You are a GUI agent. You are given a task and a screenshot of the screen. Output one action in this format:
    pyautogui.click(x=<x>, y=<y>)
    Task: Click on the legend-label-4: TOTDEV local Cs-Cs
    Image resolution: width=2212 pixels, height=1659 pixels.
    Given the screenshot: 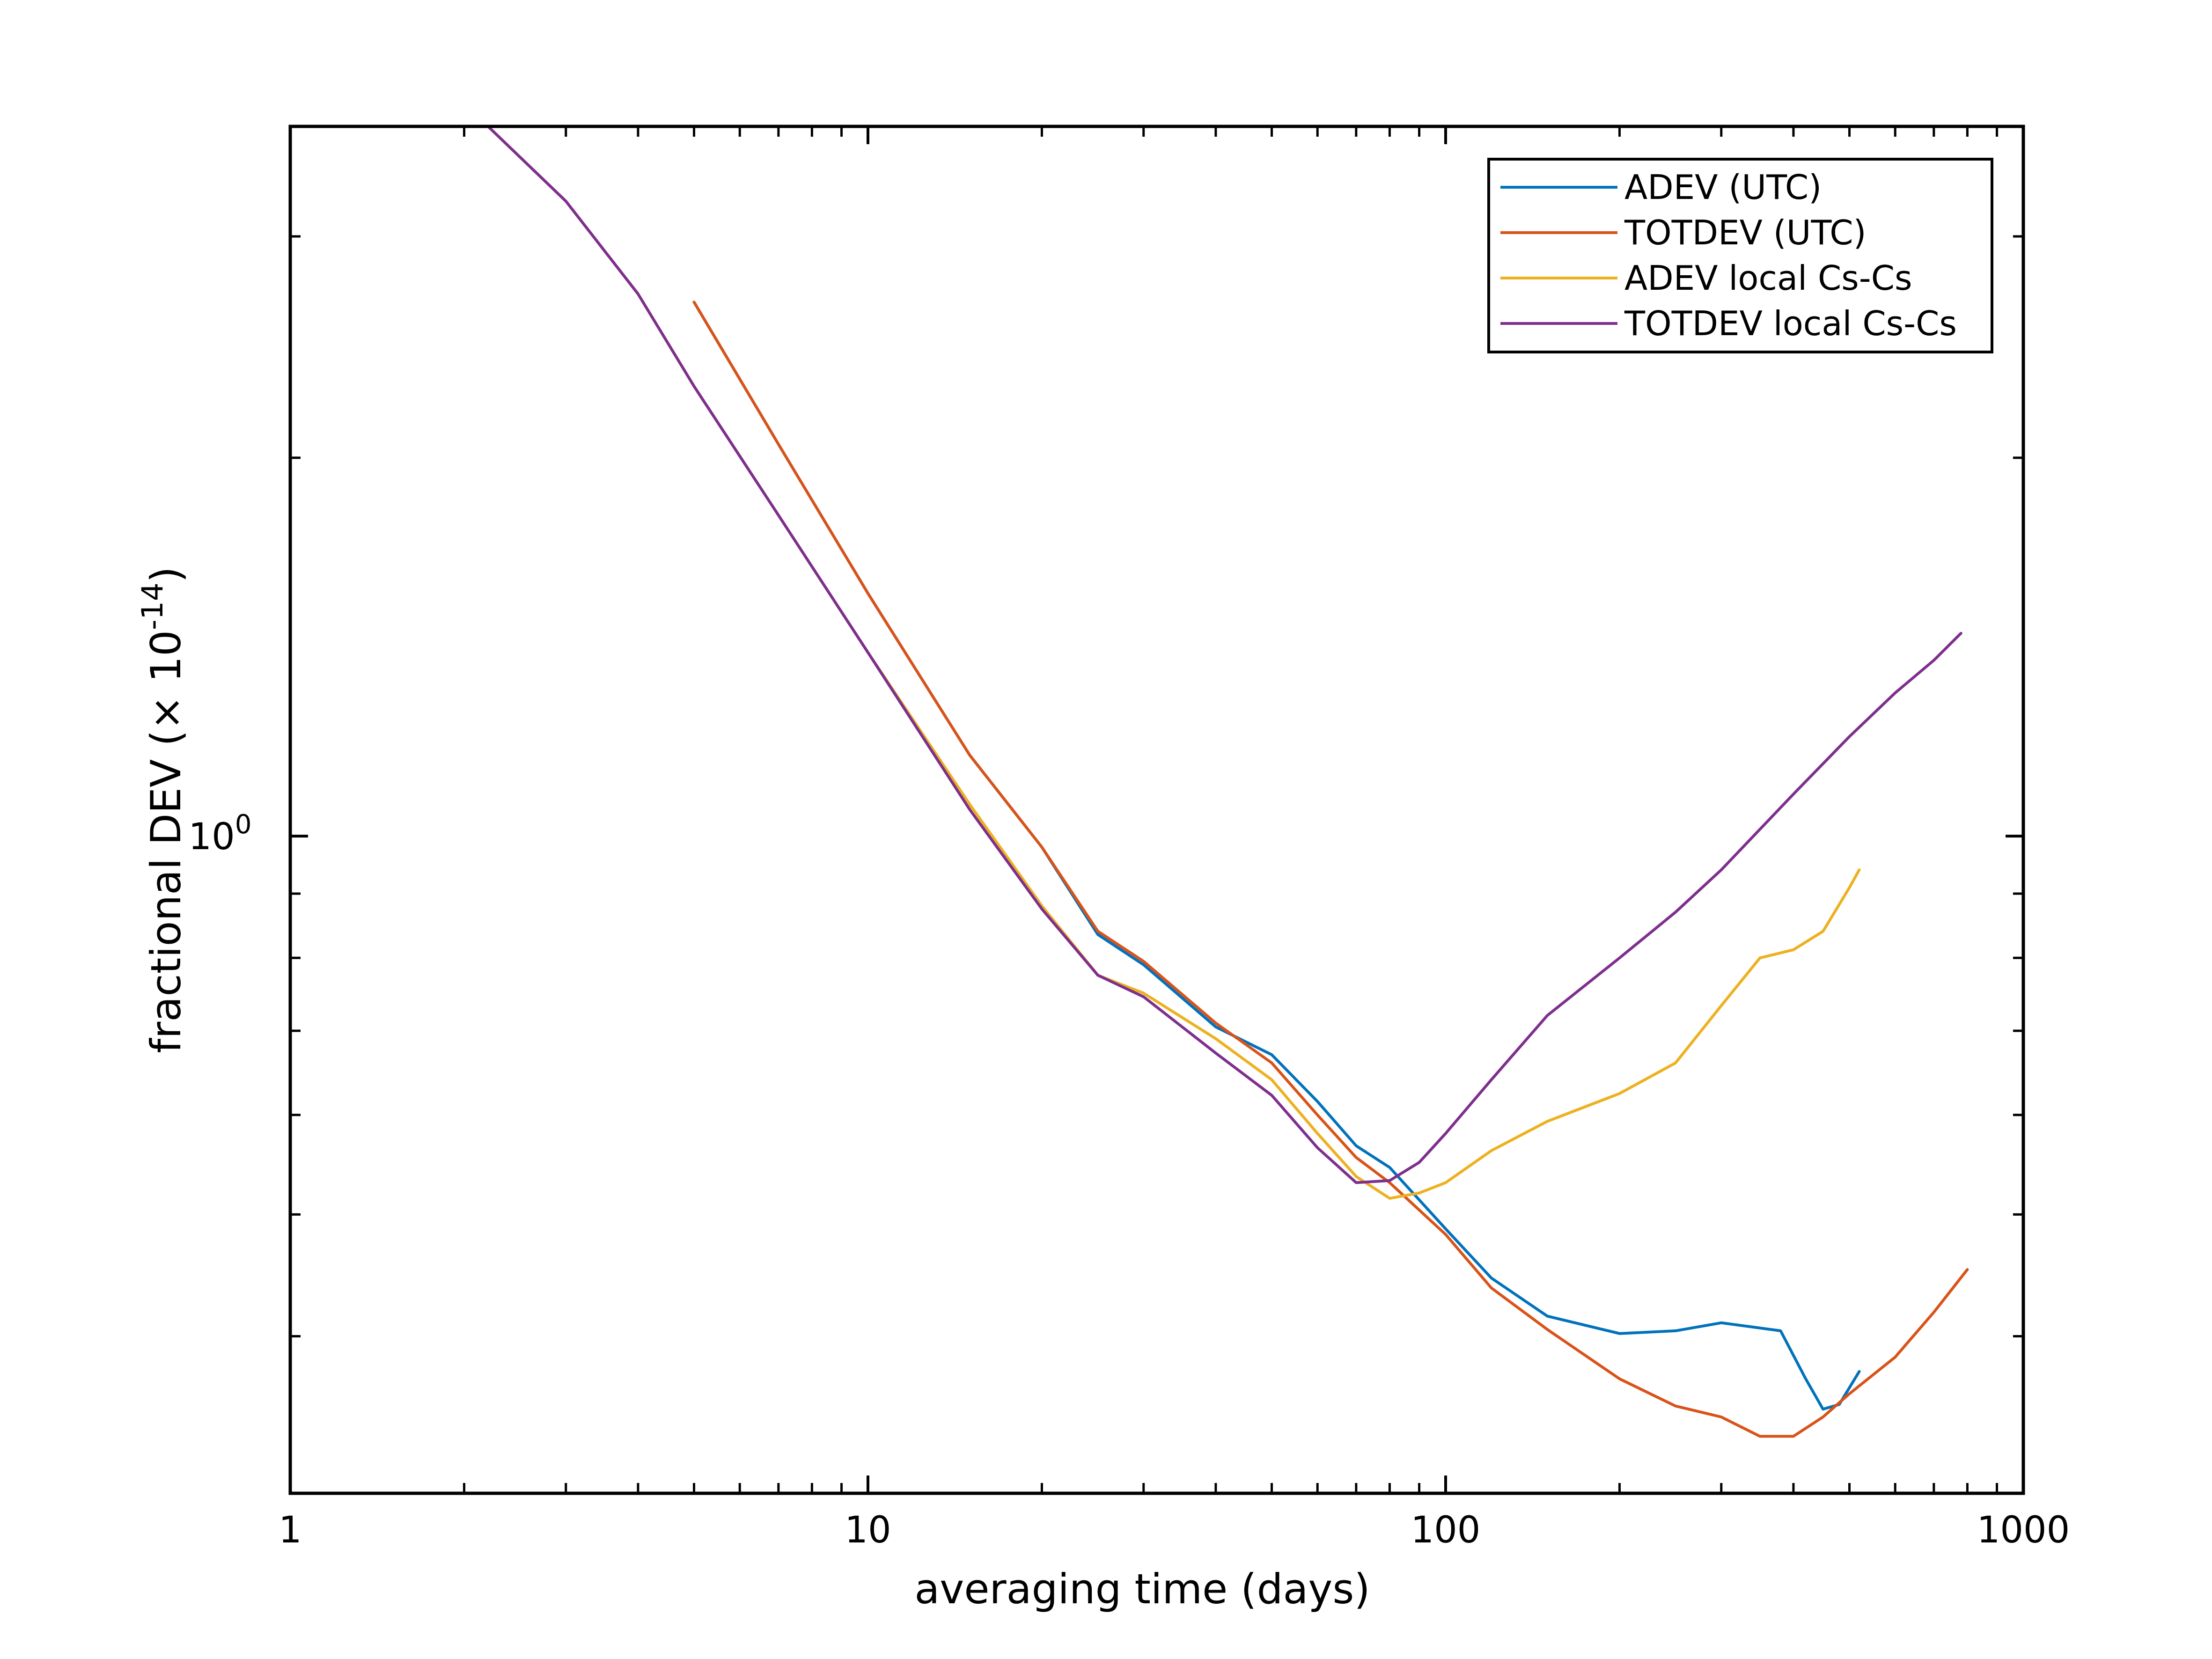 What is the action you would take?
    pyautogui.click(x=1790, y=323)
    